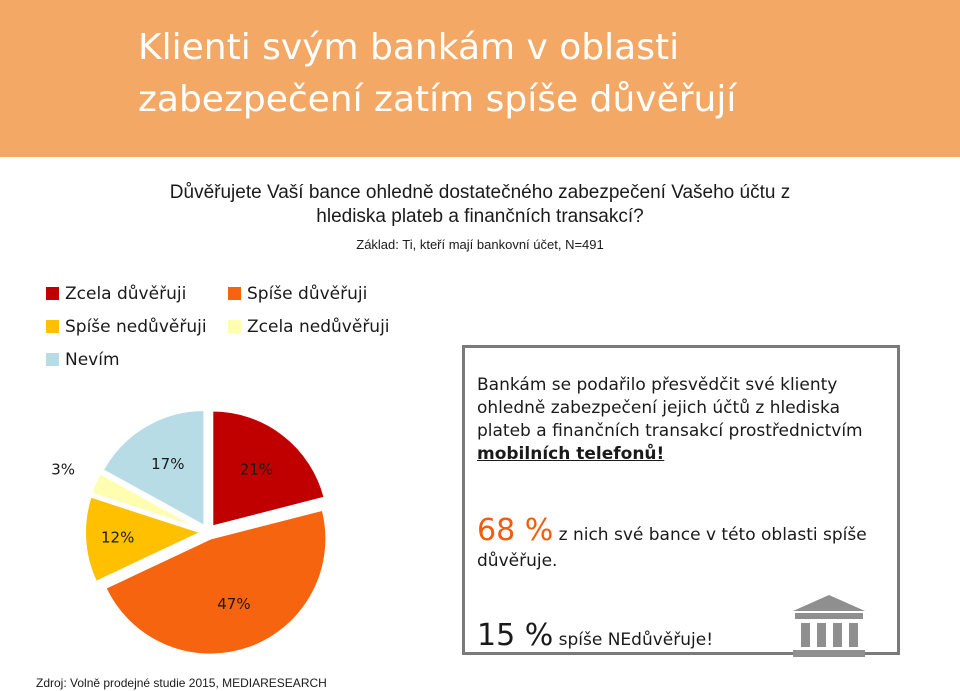 The image size is (960, 691). What do you see at coordinates (571, 454) in the screenshot?
I see `info-emphasis-text: mobilních telefonů!` at bounding box center [571, 454].